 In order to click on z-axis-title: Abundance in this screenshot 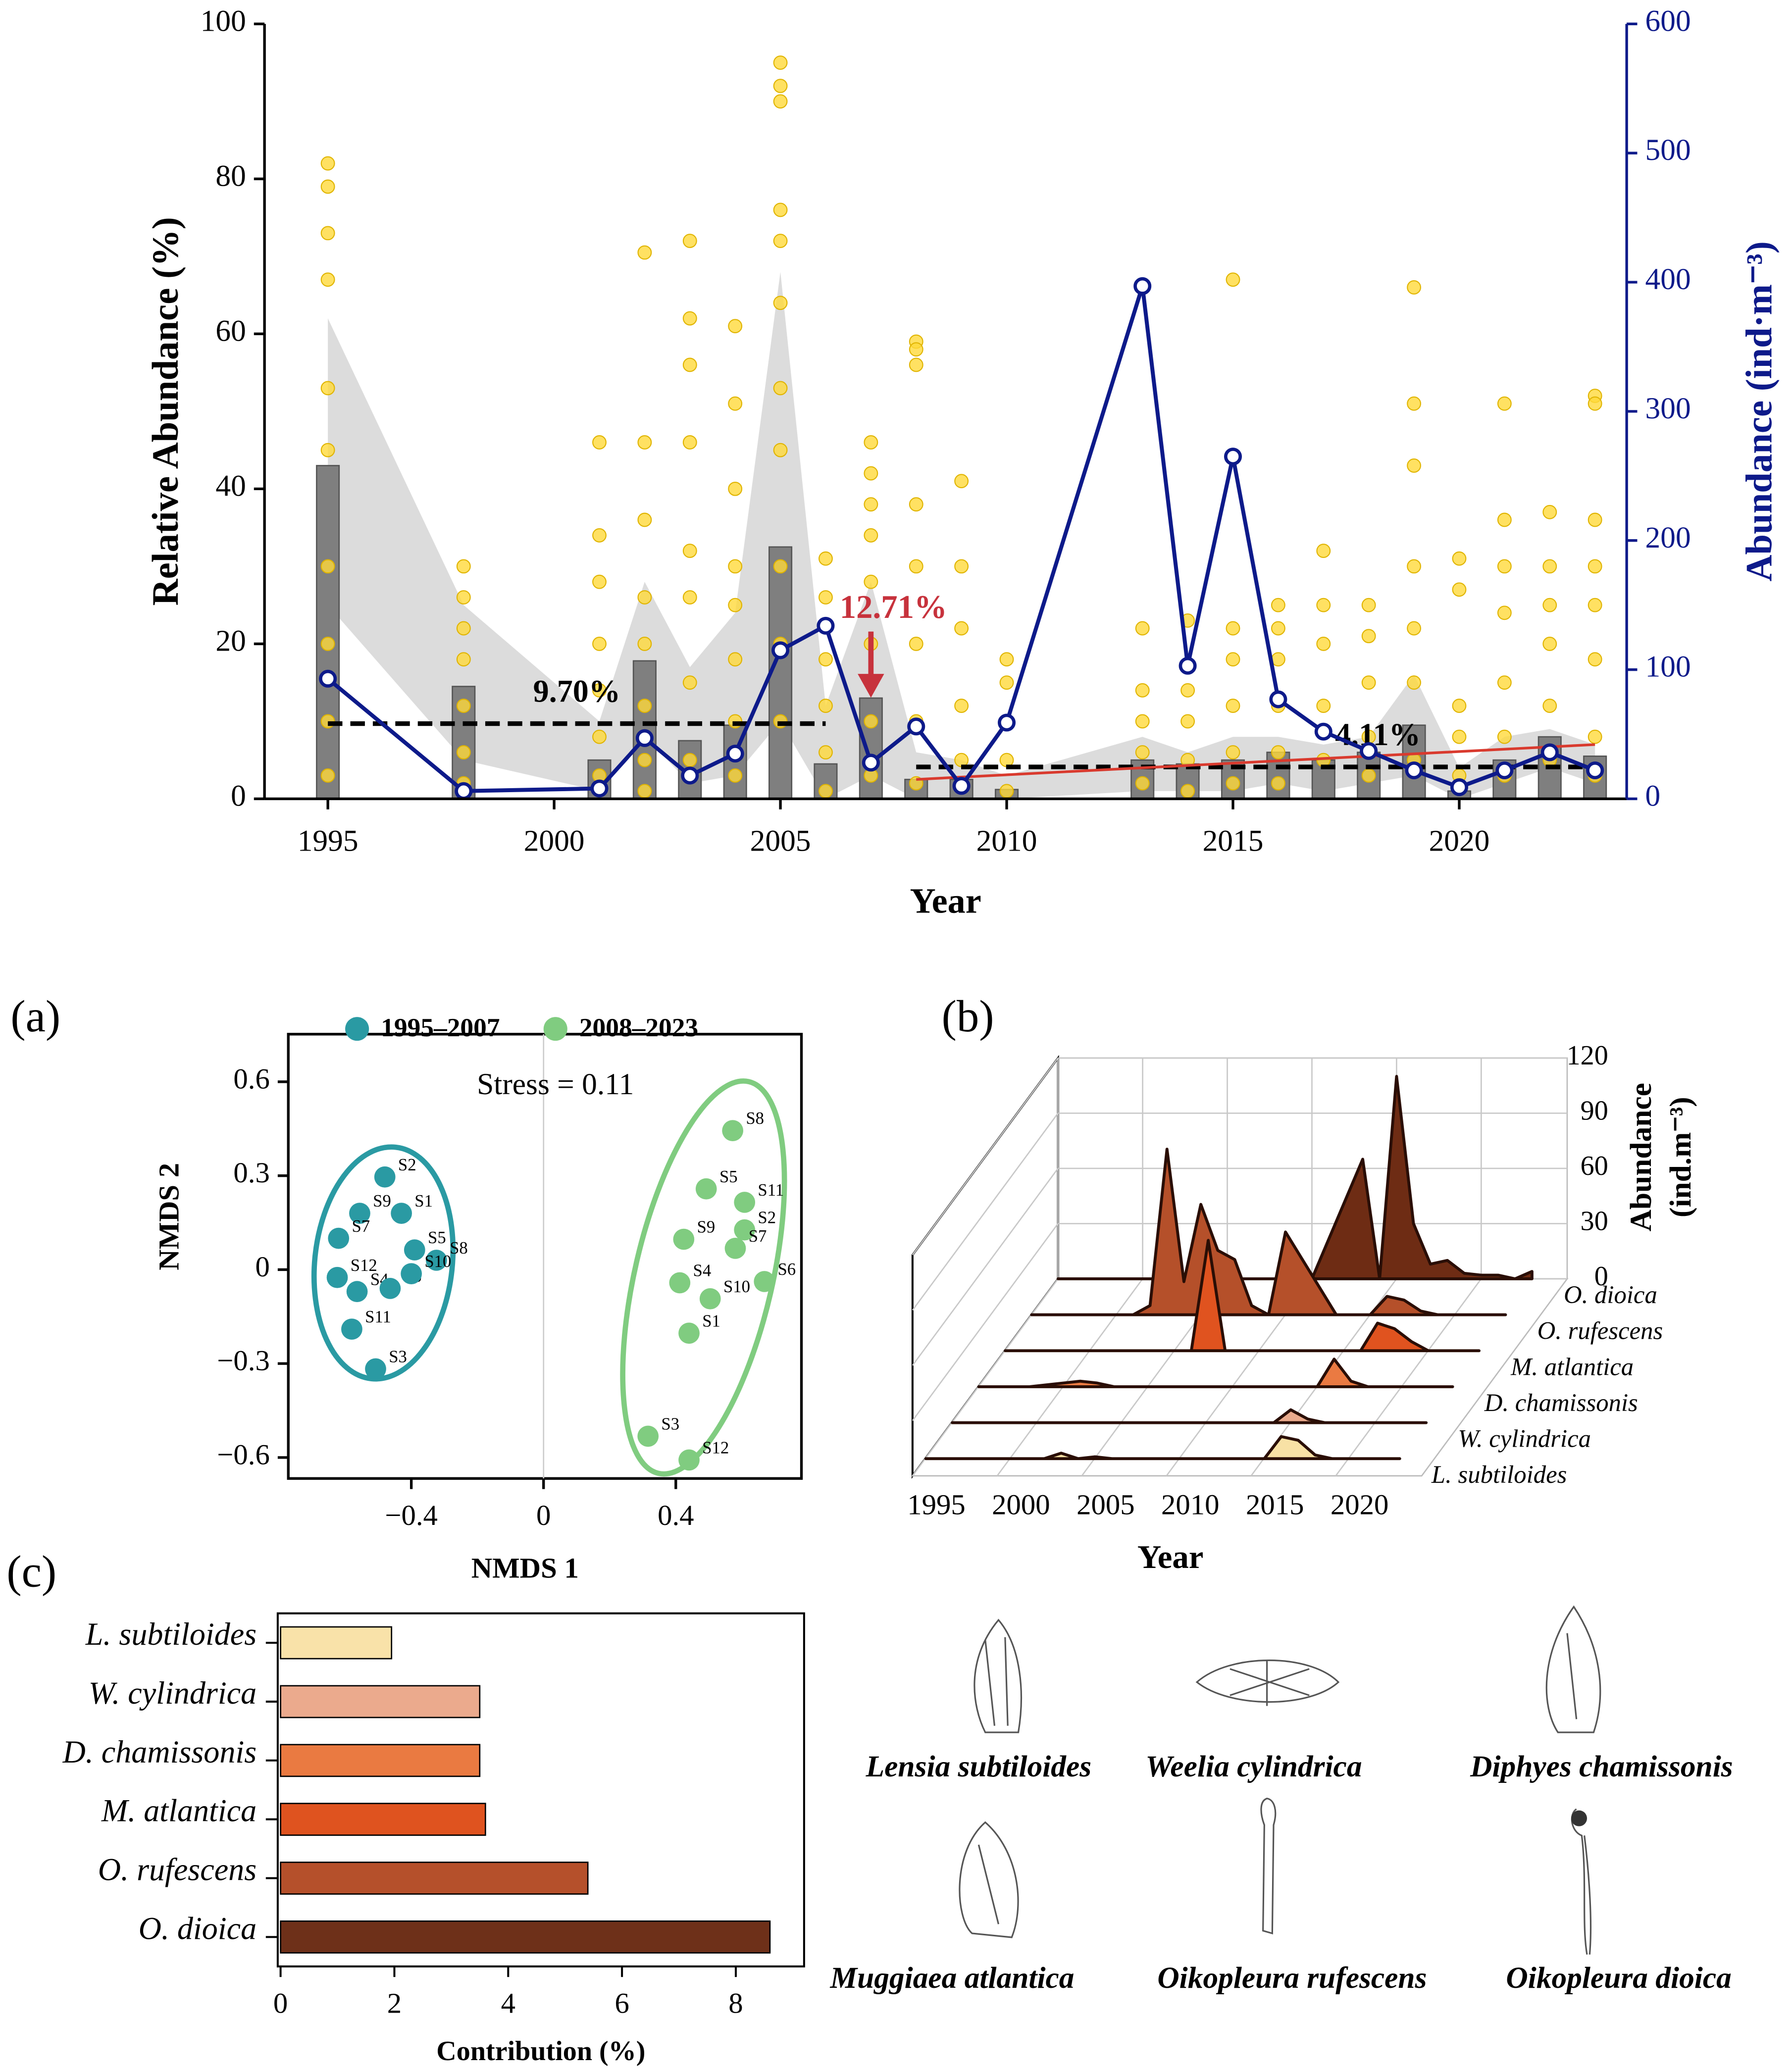, I will do `click(1641, 1157)`.